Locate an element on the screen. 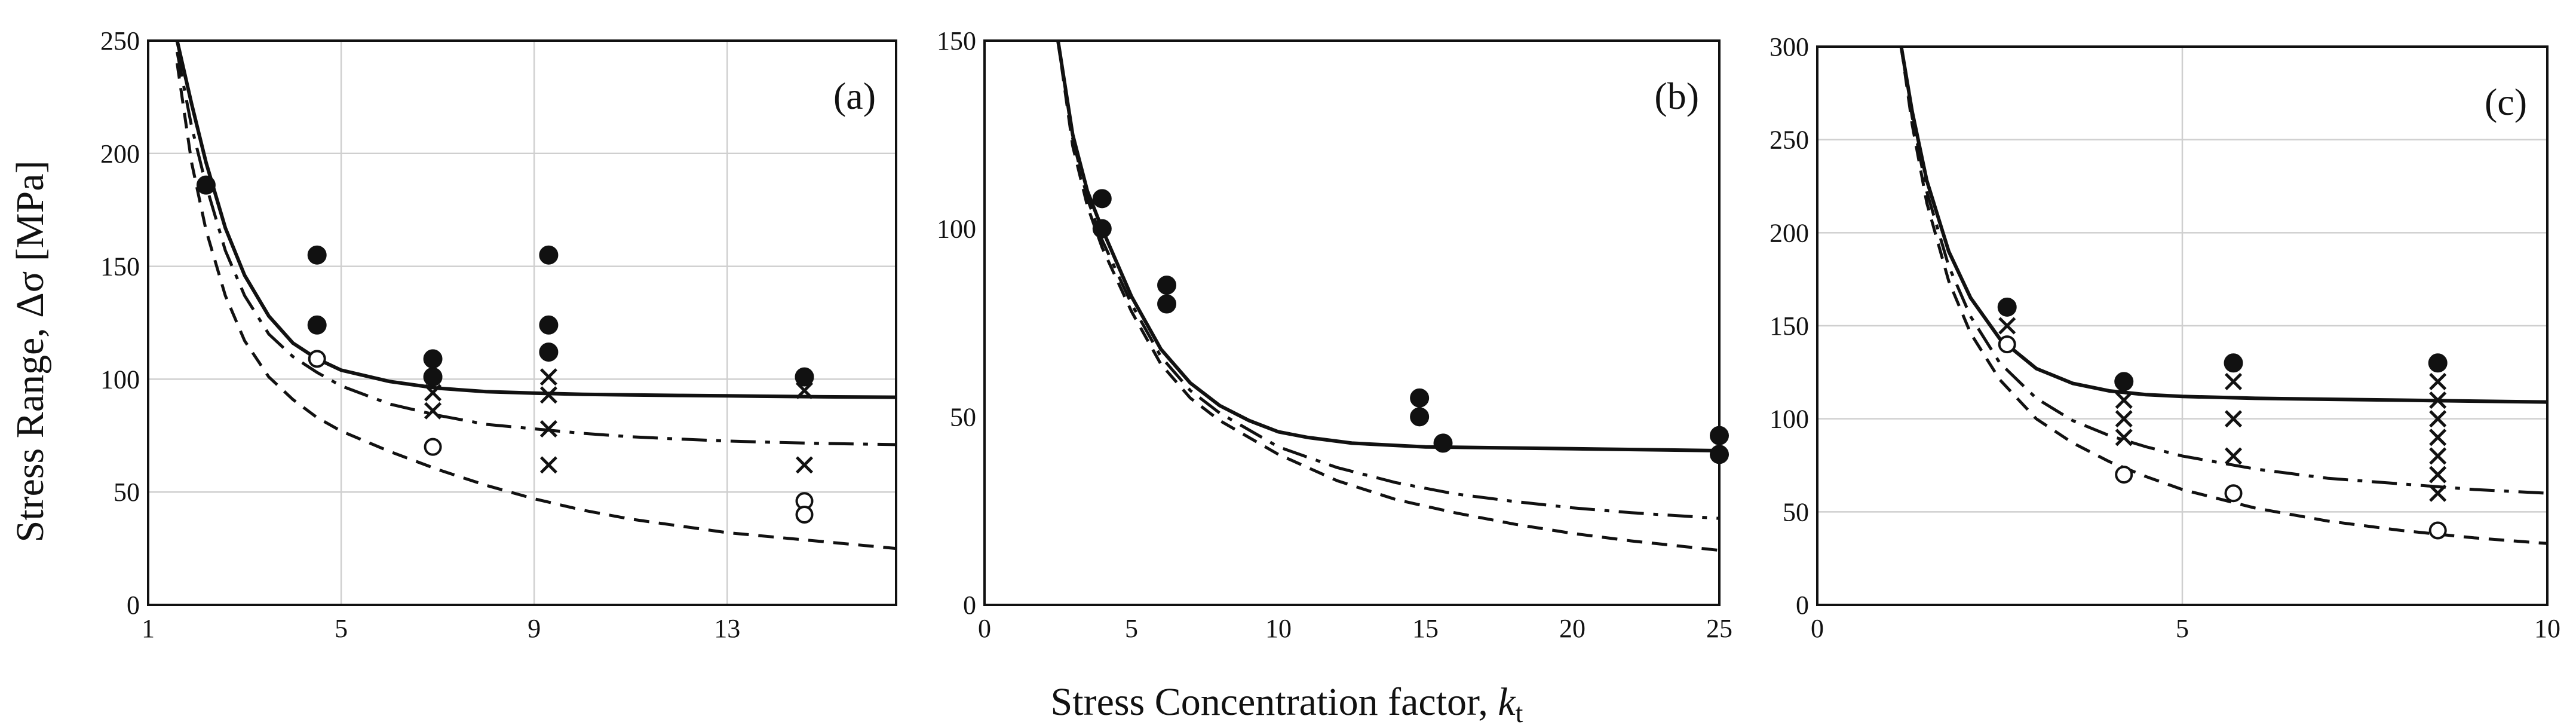 The image size is (2576, 728). x-axis-title: Stress Concentration factor, kt is located at coordinates (1287, 704).